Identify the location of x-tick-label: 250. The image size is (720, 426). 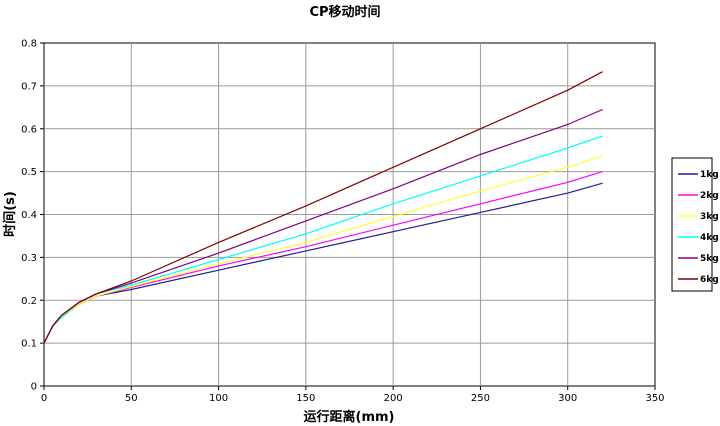
(480, 398).